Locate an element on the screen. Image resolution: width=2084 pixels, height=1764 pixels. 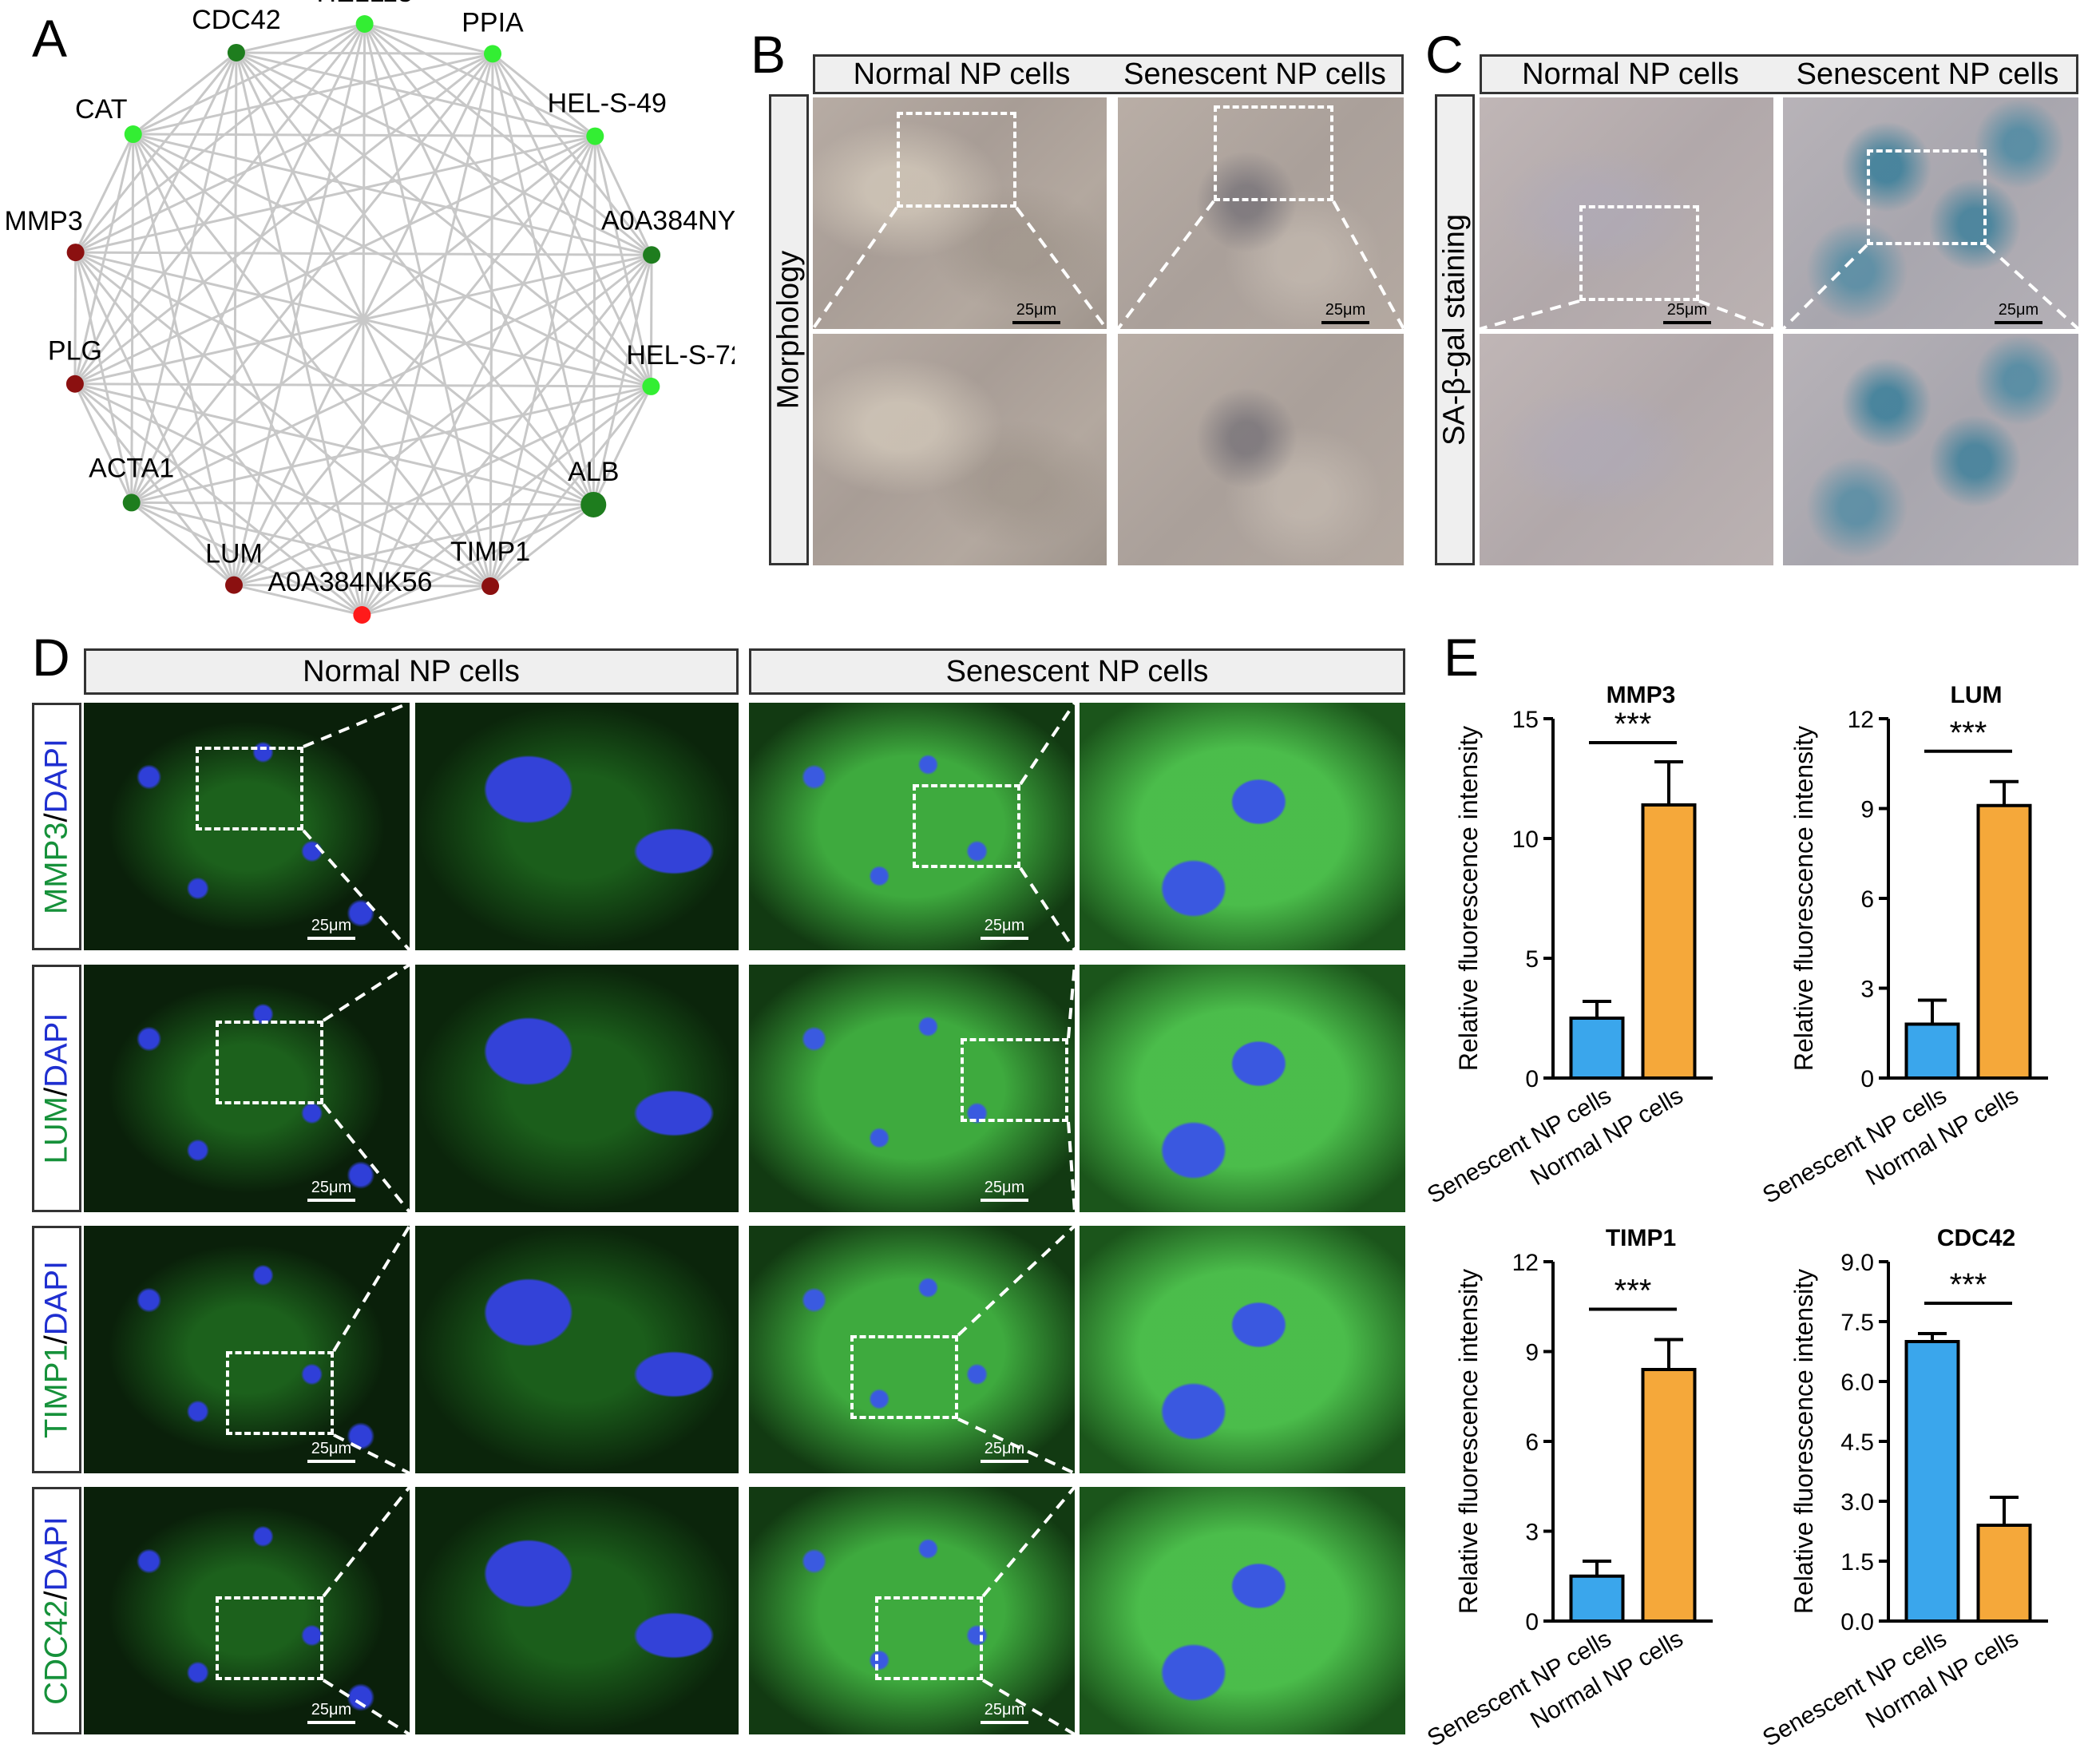
network-node-label: ALB is located at coordinates (593, 472).